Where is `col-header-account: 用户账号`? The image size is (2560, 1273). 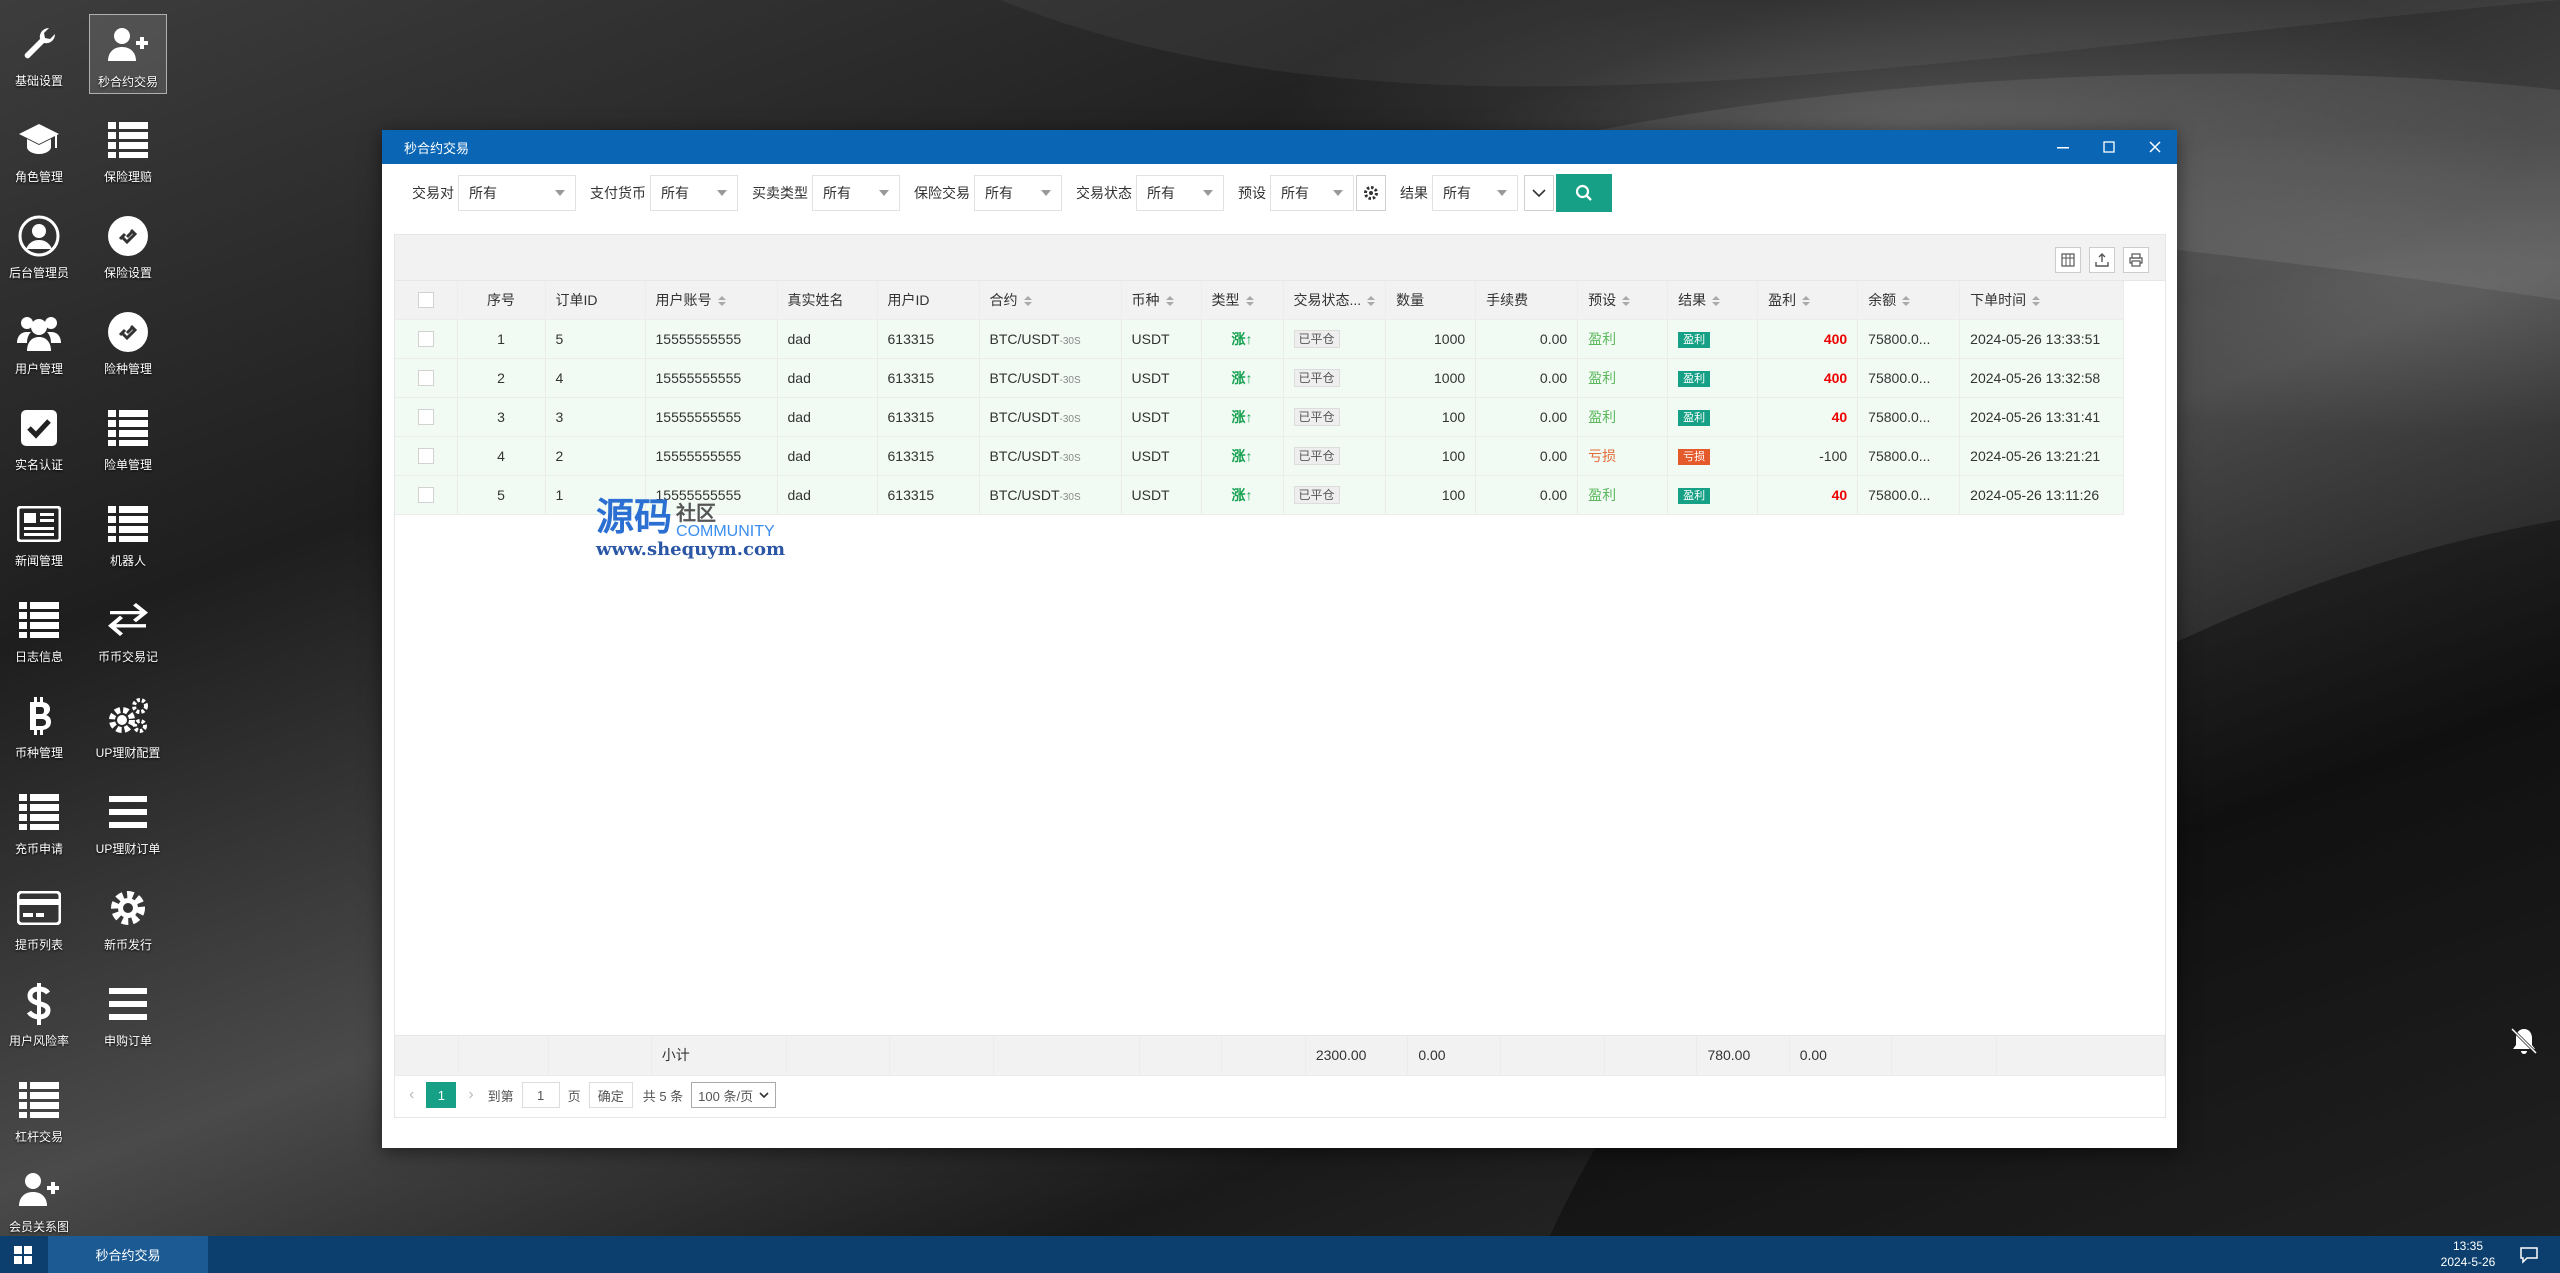 col-header-account: 用户账号 is located at coordinates (711, 300).